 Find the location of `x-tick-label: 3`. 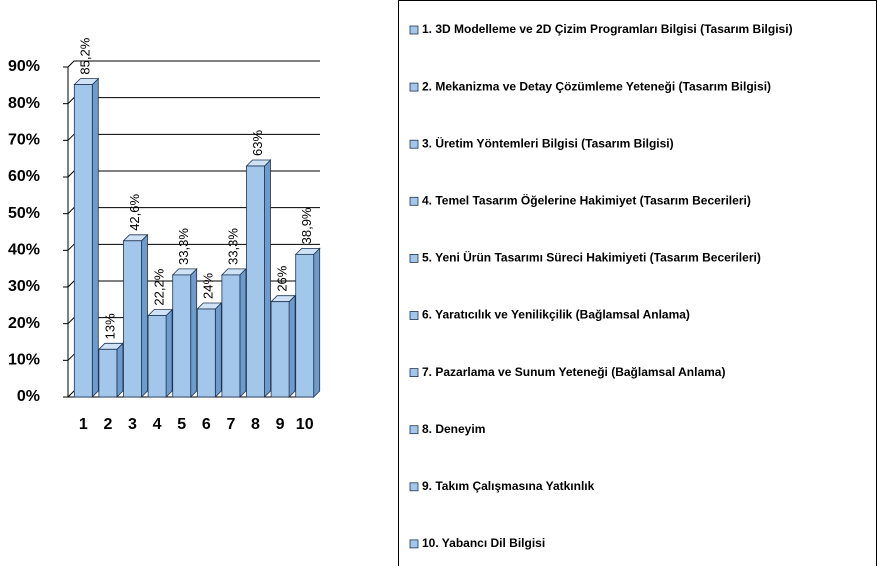

x-tick-label: 3 is located at coordinates (132, 424).